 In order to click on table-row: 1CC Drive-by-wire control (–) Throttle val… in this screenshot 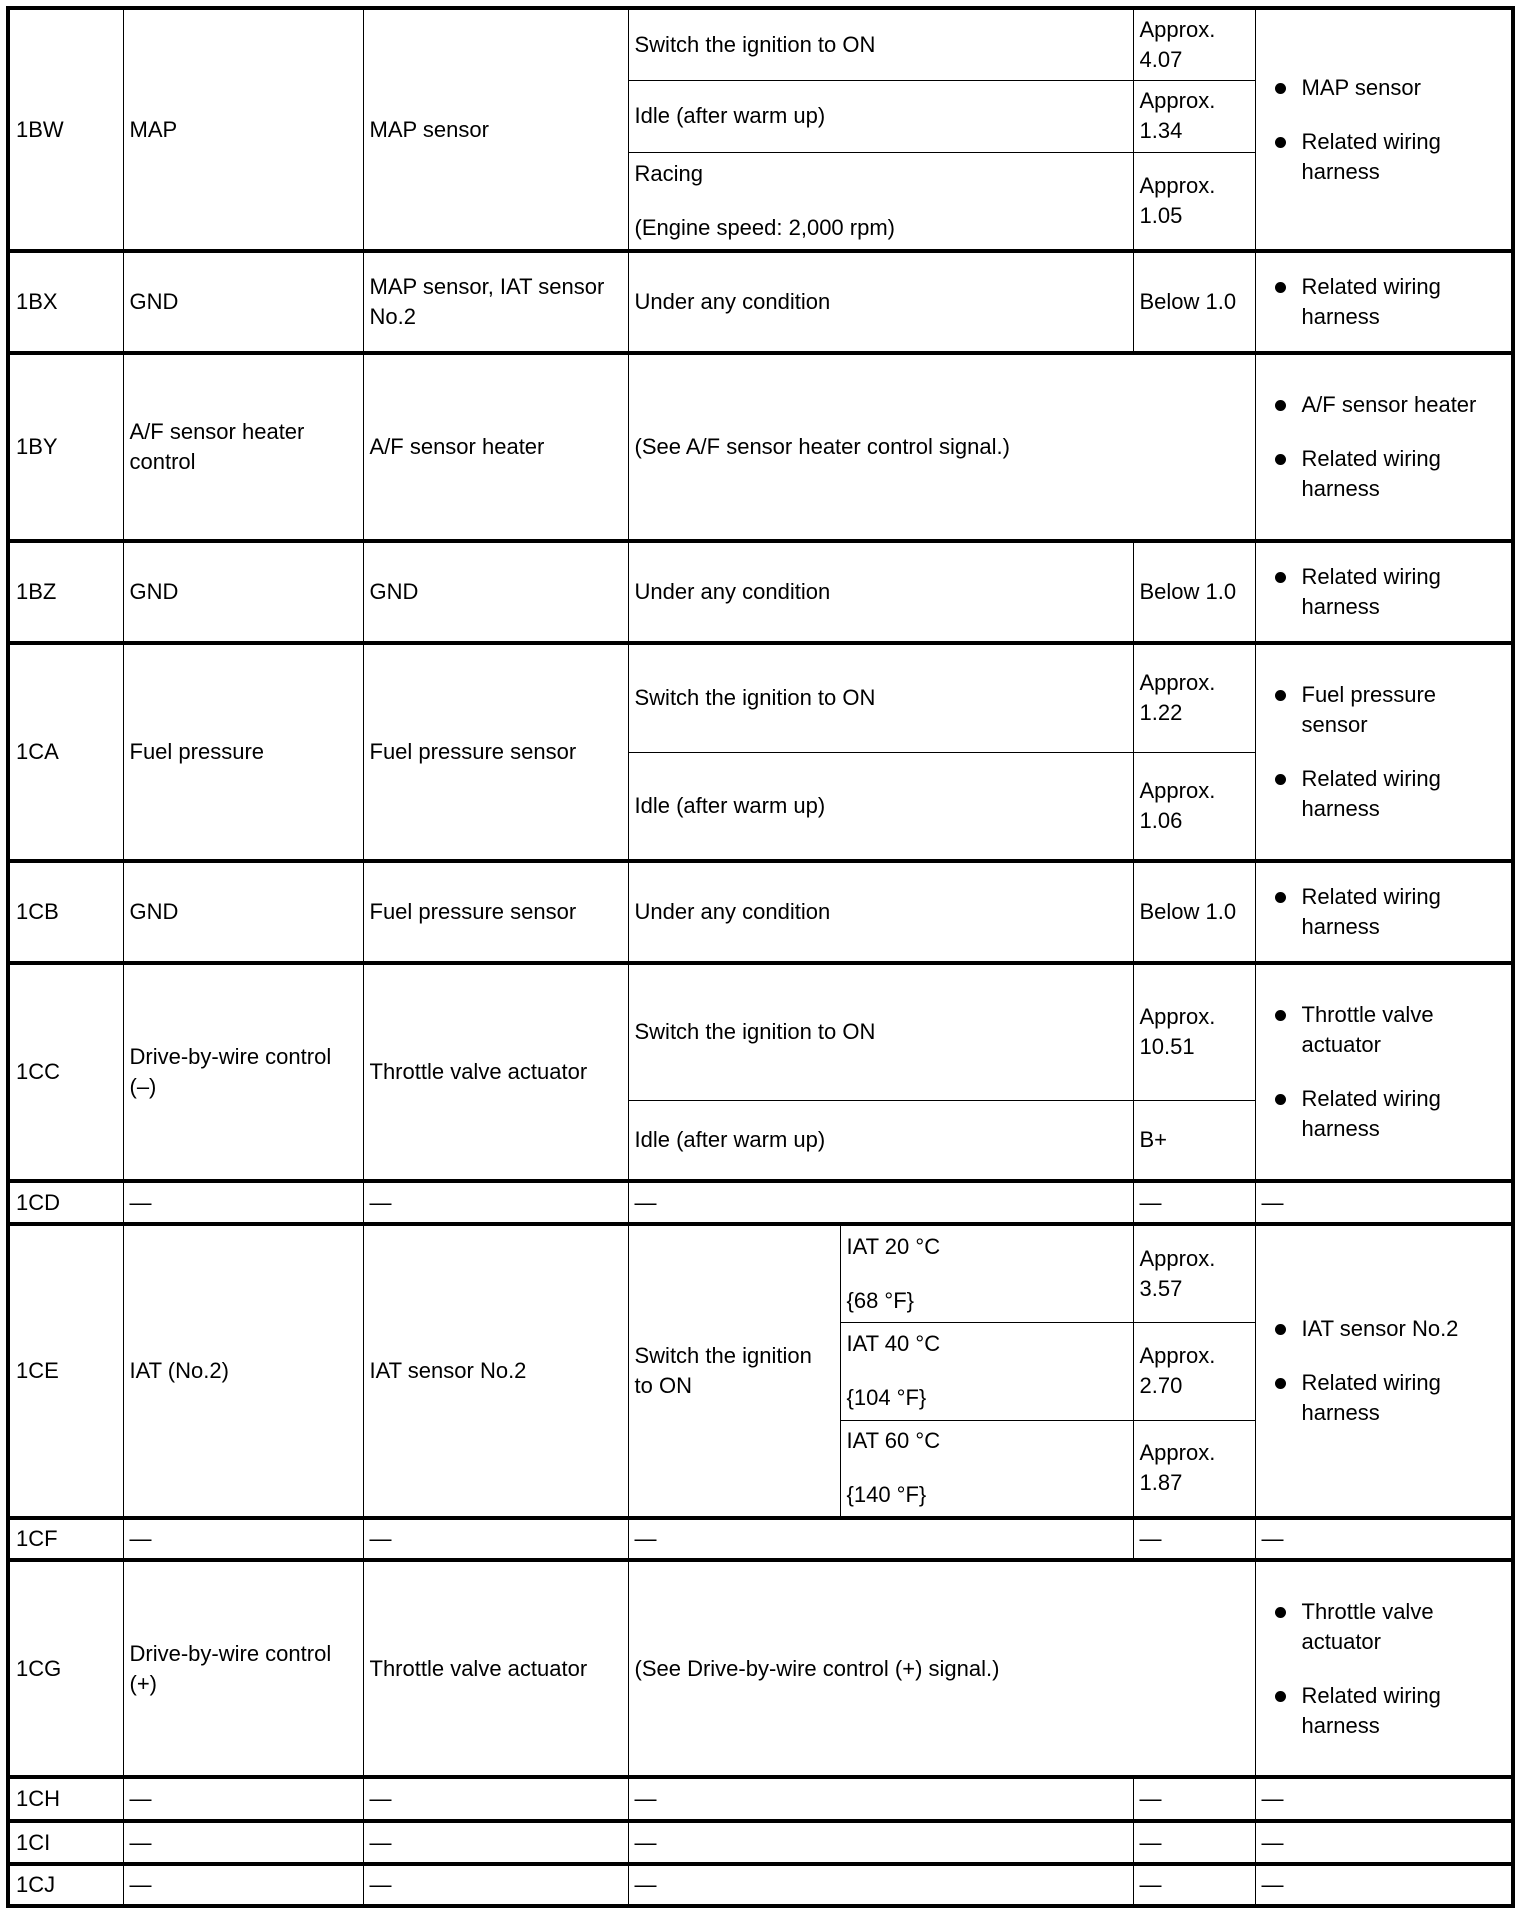, I will do `click(760, 1071)`.